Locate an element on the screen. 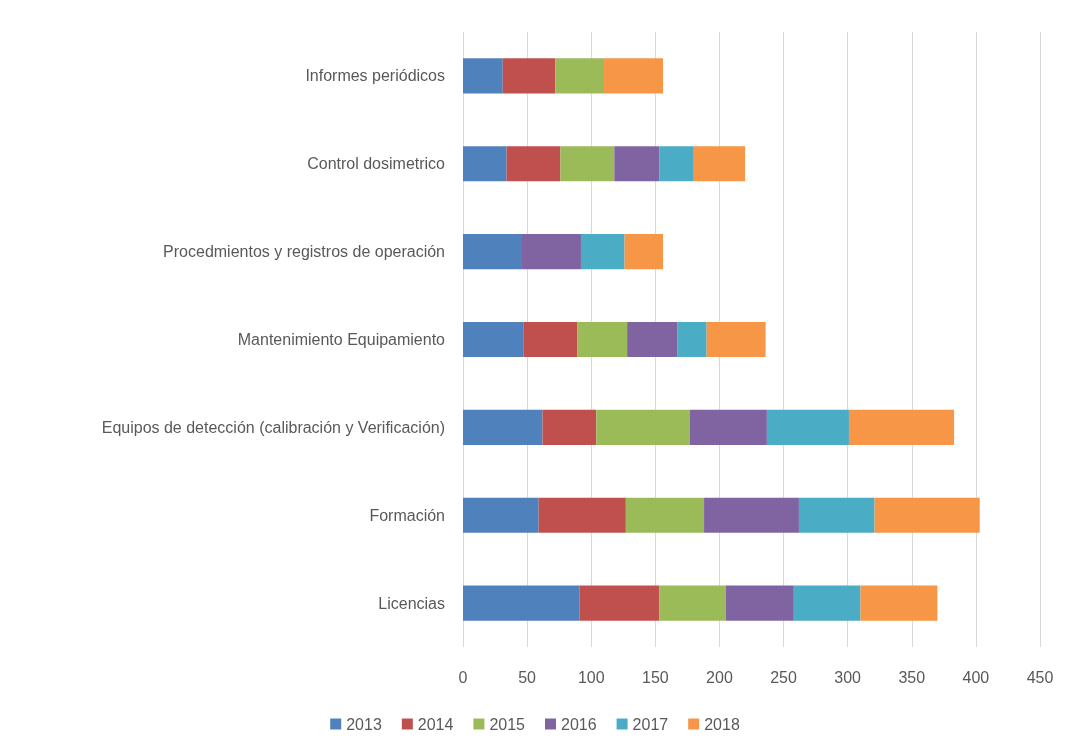 The height and width of the screenshot is (753, 1070). x-tick-label: 400 is located at coordinates (976, 677).